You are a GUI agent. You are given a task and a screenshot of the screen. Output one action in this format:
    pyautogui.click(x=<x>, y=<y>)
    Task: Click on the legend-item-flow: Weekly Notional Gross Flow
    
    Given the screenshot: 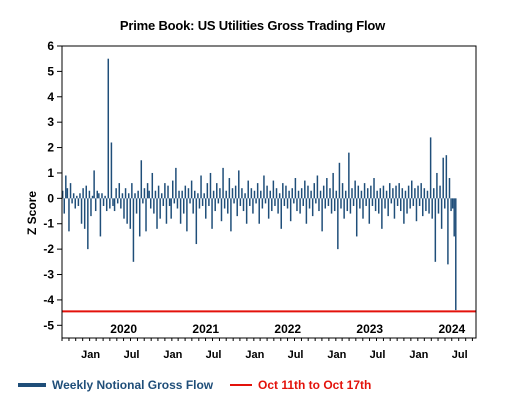 What is the action you would take?
    pyautogui.click(x=115, y=385)
    